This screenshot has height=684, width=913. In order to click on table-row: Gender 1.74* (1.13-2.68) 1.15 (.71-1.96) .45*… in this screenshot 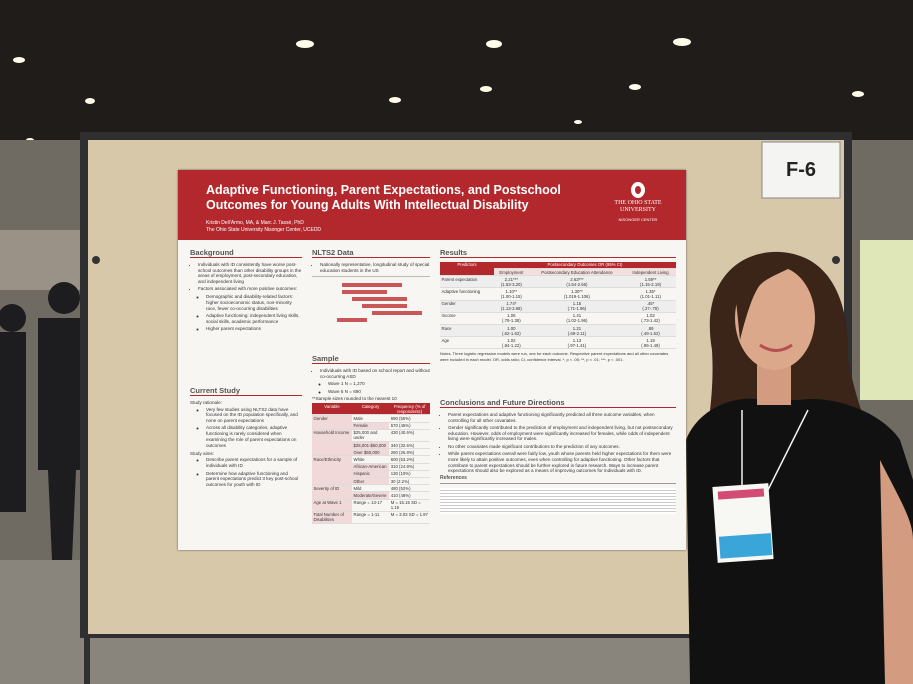, I will do `click(558, 306)`.